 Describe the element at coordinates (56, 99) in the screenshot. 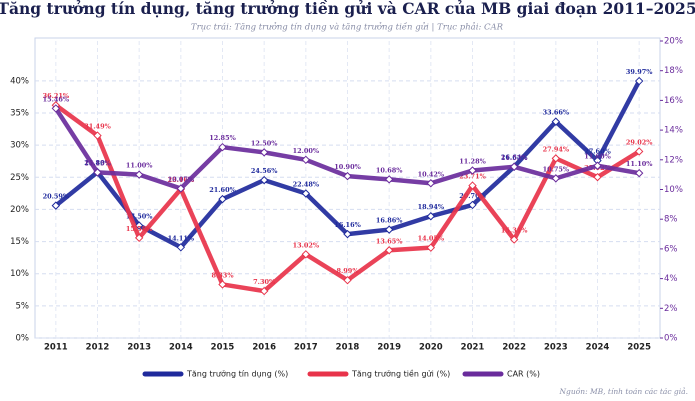

I see `value-label: 15.46%` at that location.